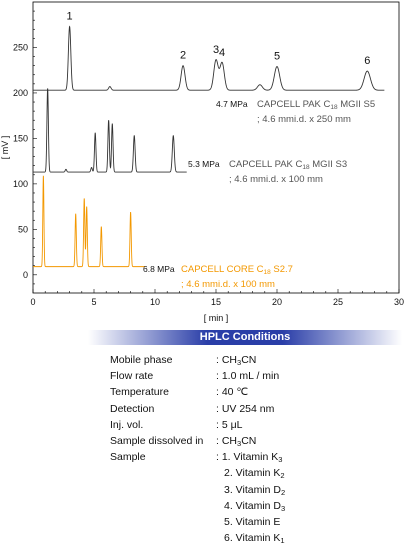 This screenshot has height=549, width=404. Describe the element at coordinates (32, 302) in the screenshot. I see `x-tick-label: 0` at that location.